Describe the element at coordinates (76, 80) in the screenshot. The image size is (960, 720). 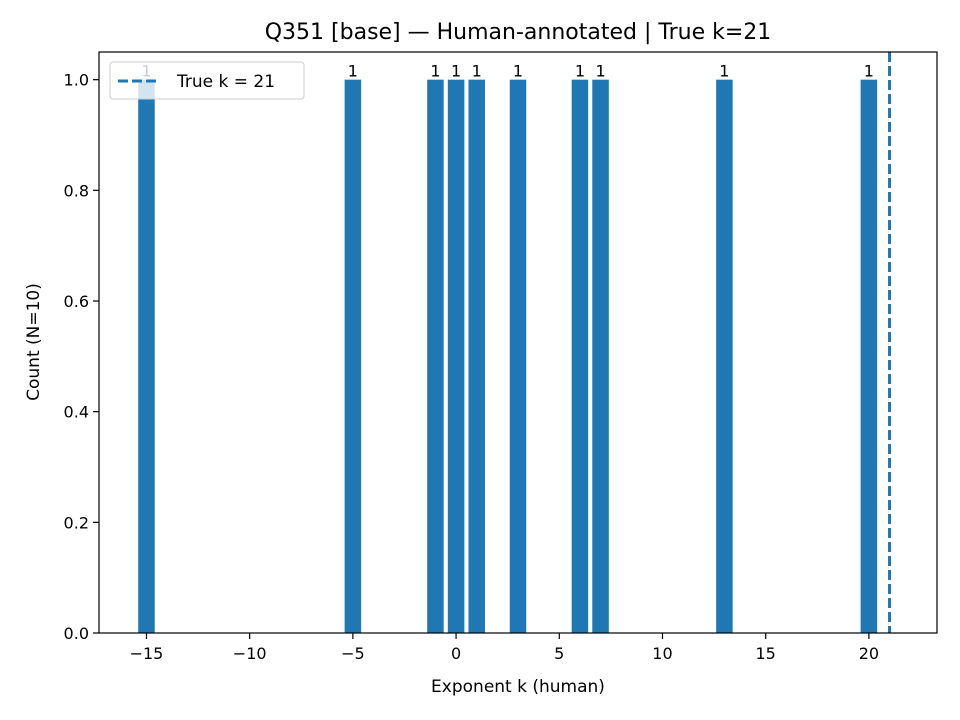
I see `y-tick-label: 1.0` at that location.